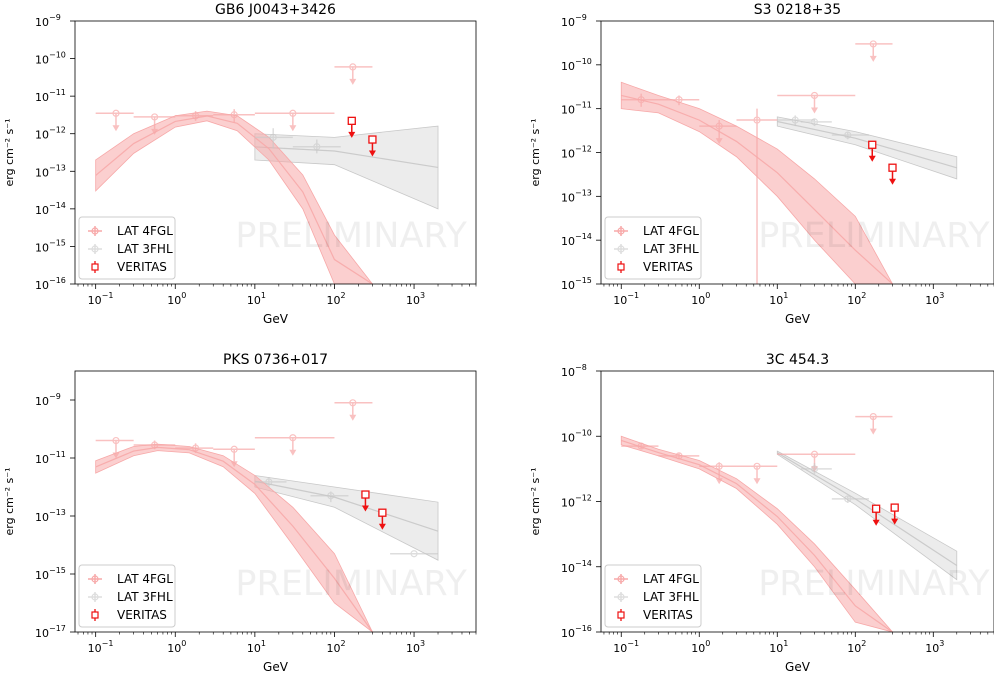 This screenshot has height=679, width=994. I want to click on chart-title: PKS 0736+017, so click(275, 360).